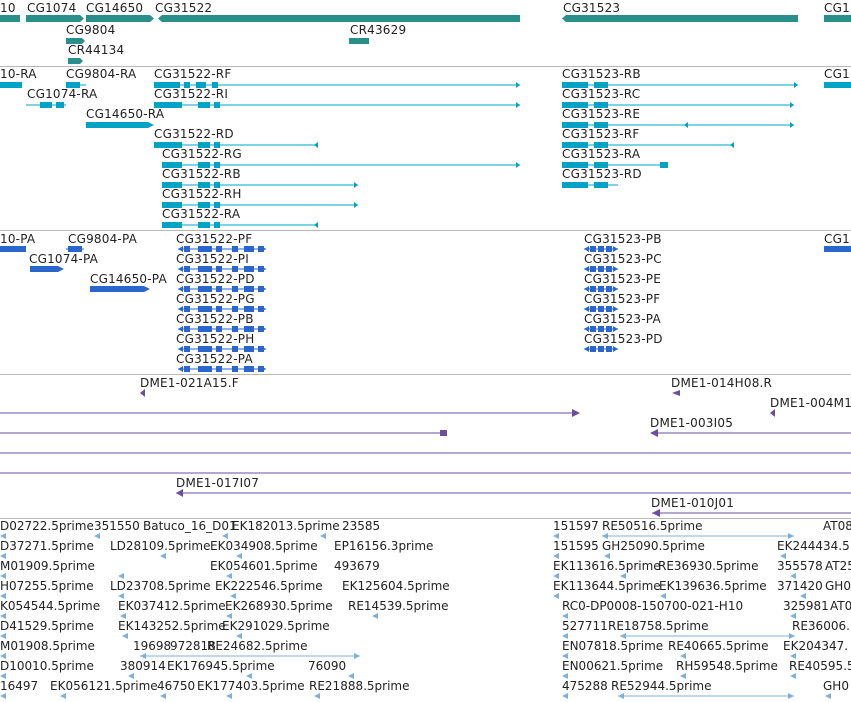 The width and height of the screenshot is (851, 702). What do you see at coordinates (806, 606) in the screenshot?
I see `est-label: 325981` at bounding box center [806, 606].